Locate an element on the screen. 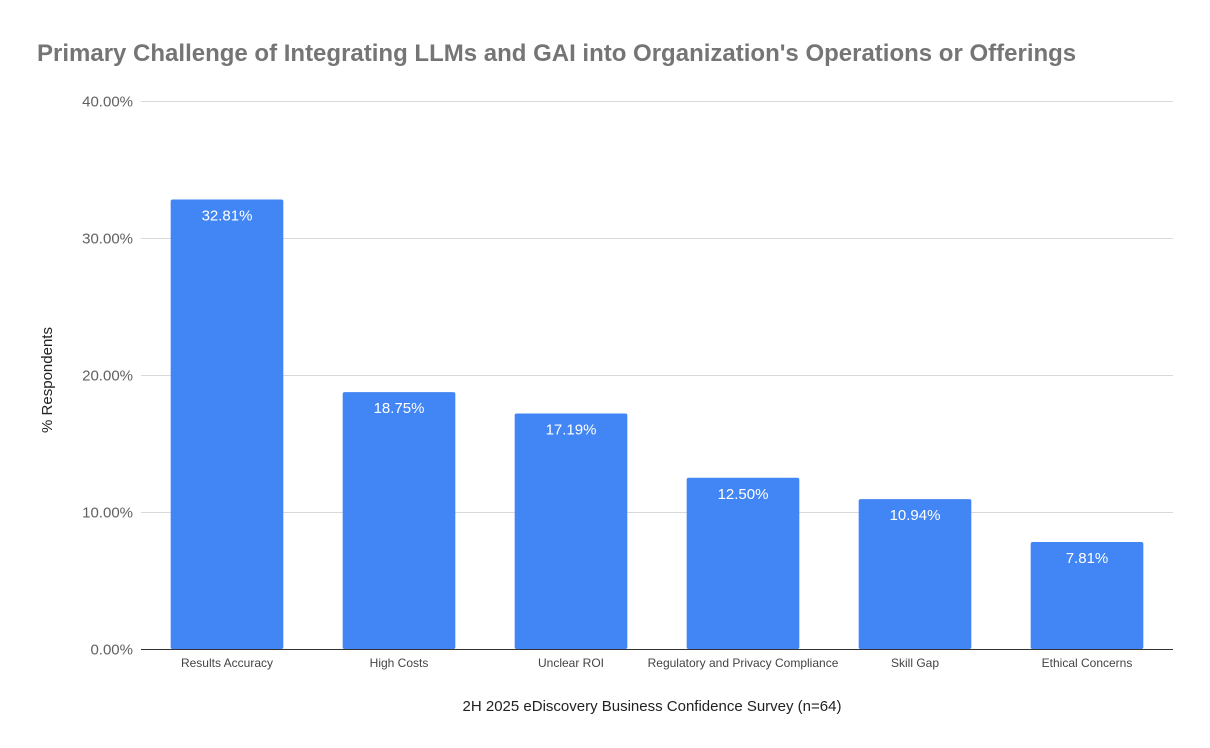  bar-value-label: 10.94% is located at coordinates (915, 515).